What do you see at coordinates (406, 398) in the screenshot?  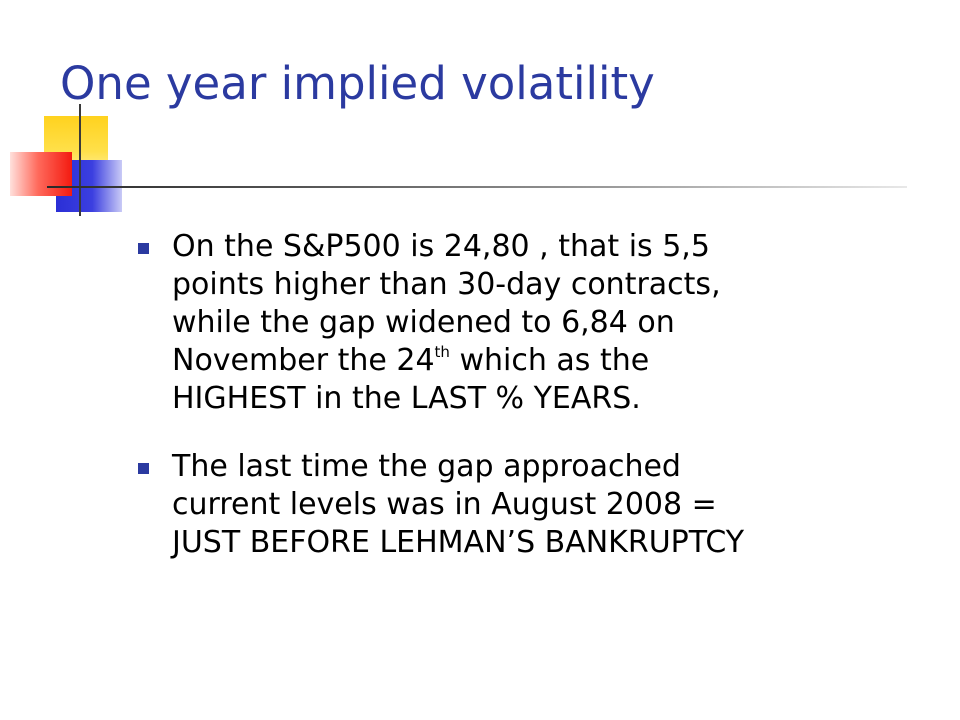 I see `bullet-line: HIGHEST in the LAST % YEARS.` at bounding box center [406, 398].